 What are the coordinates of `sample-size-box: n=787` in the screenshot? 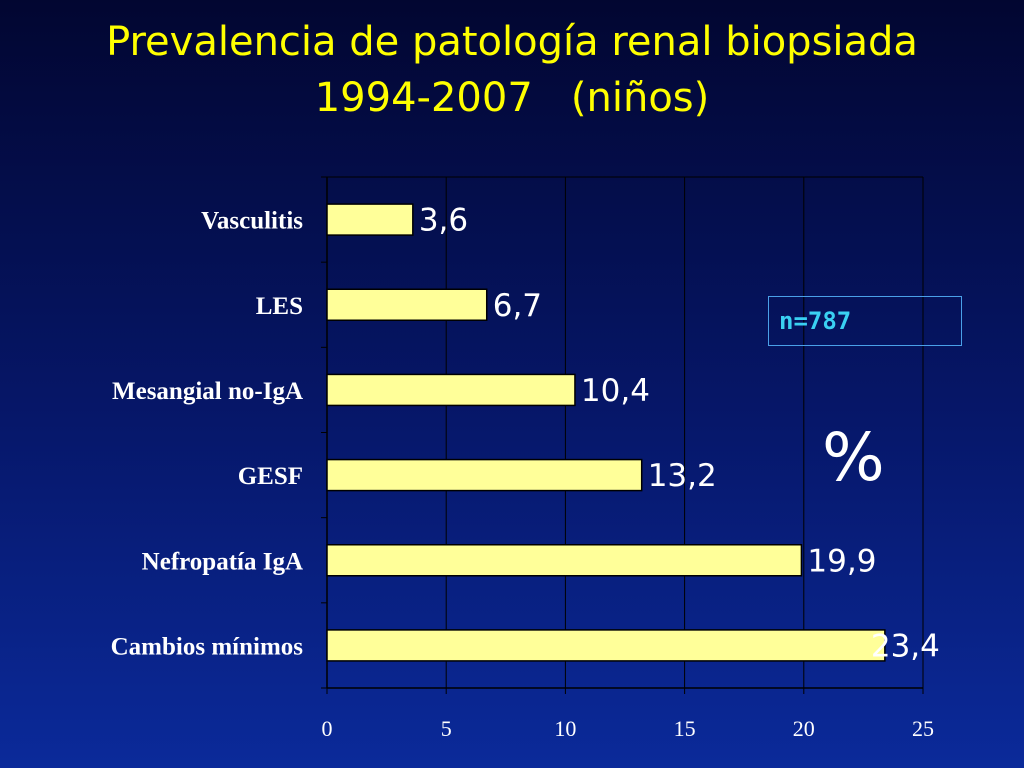 It's located at (865, 321).